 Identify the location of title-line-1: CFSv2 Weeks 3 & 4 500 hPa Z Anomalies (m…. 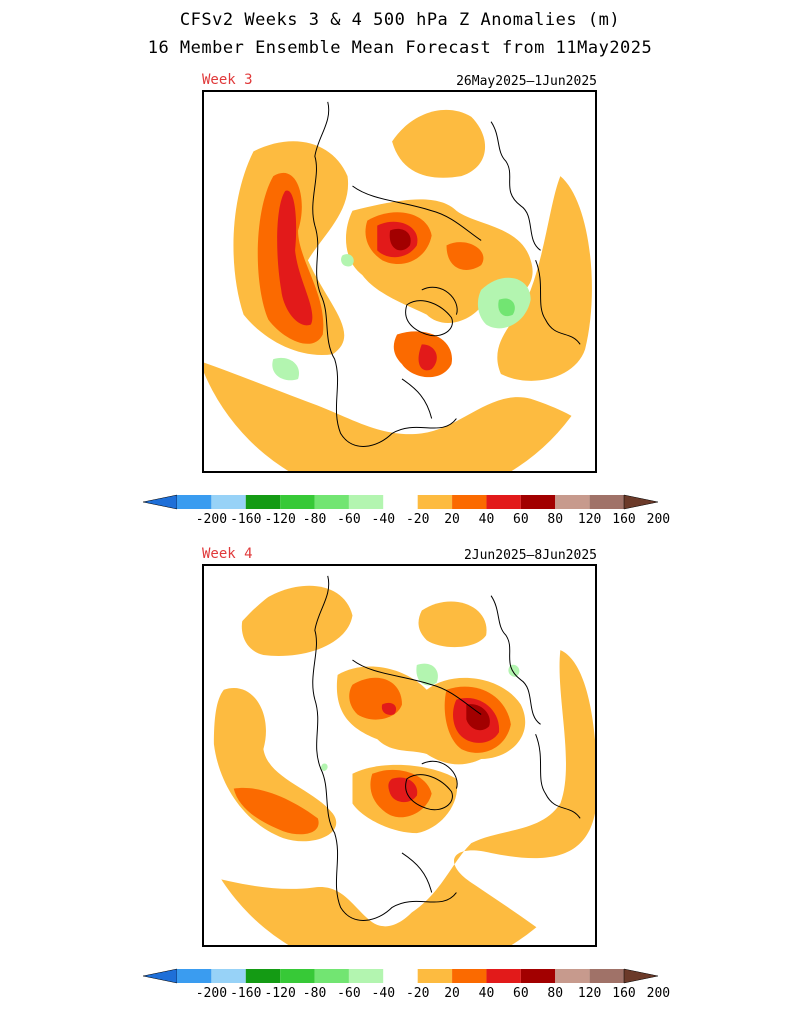
(400, 20).